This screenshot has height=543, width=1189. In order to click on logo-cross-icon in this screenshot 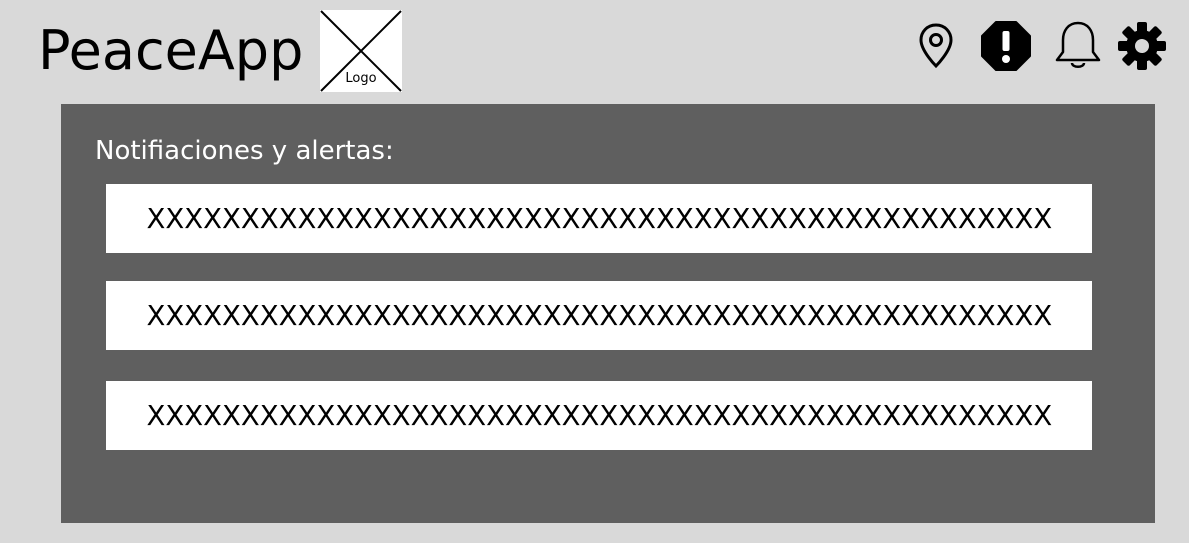, I will do `click(361, 51)`.